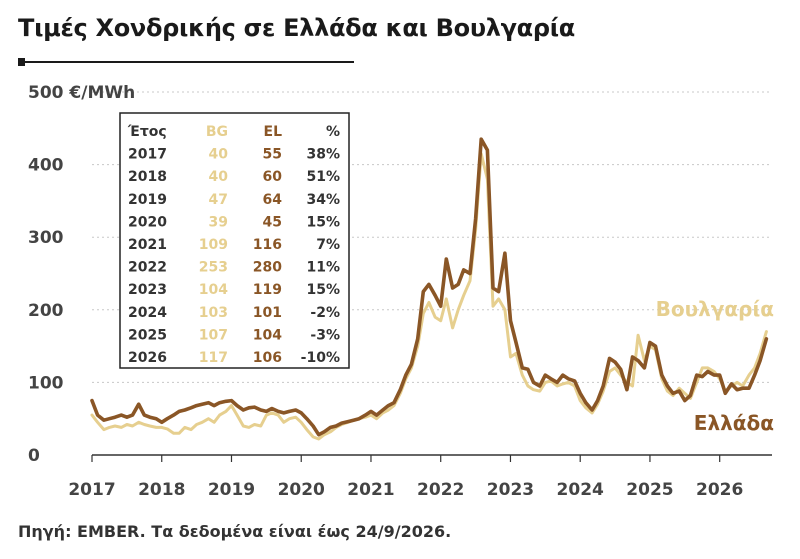 The width and height of the screenshot is (800, 559). Describe the element at coordinates (325, 335) in the screenshot. I see `table-cell: -3%` at that location.